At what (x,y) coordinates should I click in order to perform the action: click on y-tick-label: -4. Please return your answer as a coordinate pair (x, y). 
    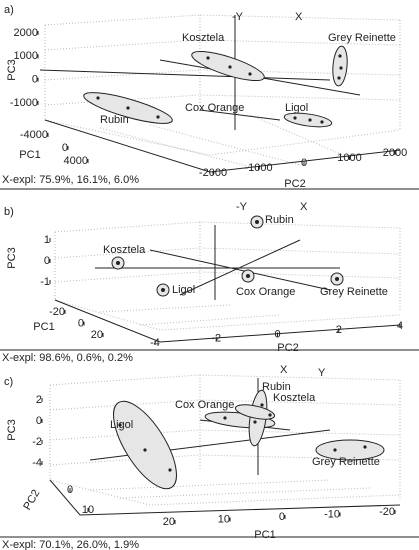
    Looking at the image, I should click on (155, 343).